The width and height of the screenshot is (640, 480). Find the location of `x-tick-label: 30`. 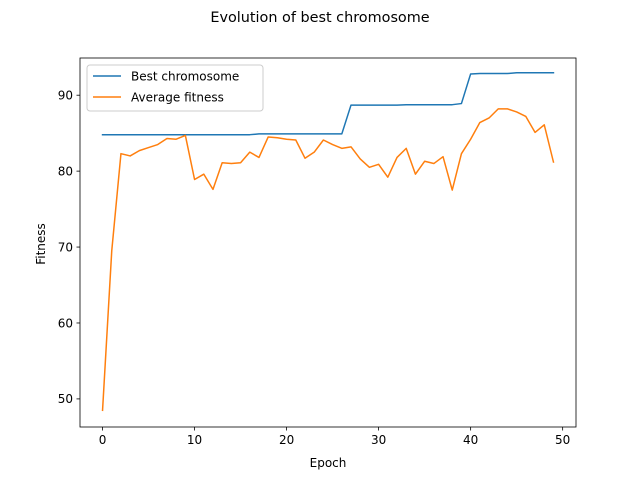

x-tick-label: 30 is located at coordinates (378, 440).